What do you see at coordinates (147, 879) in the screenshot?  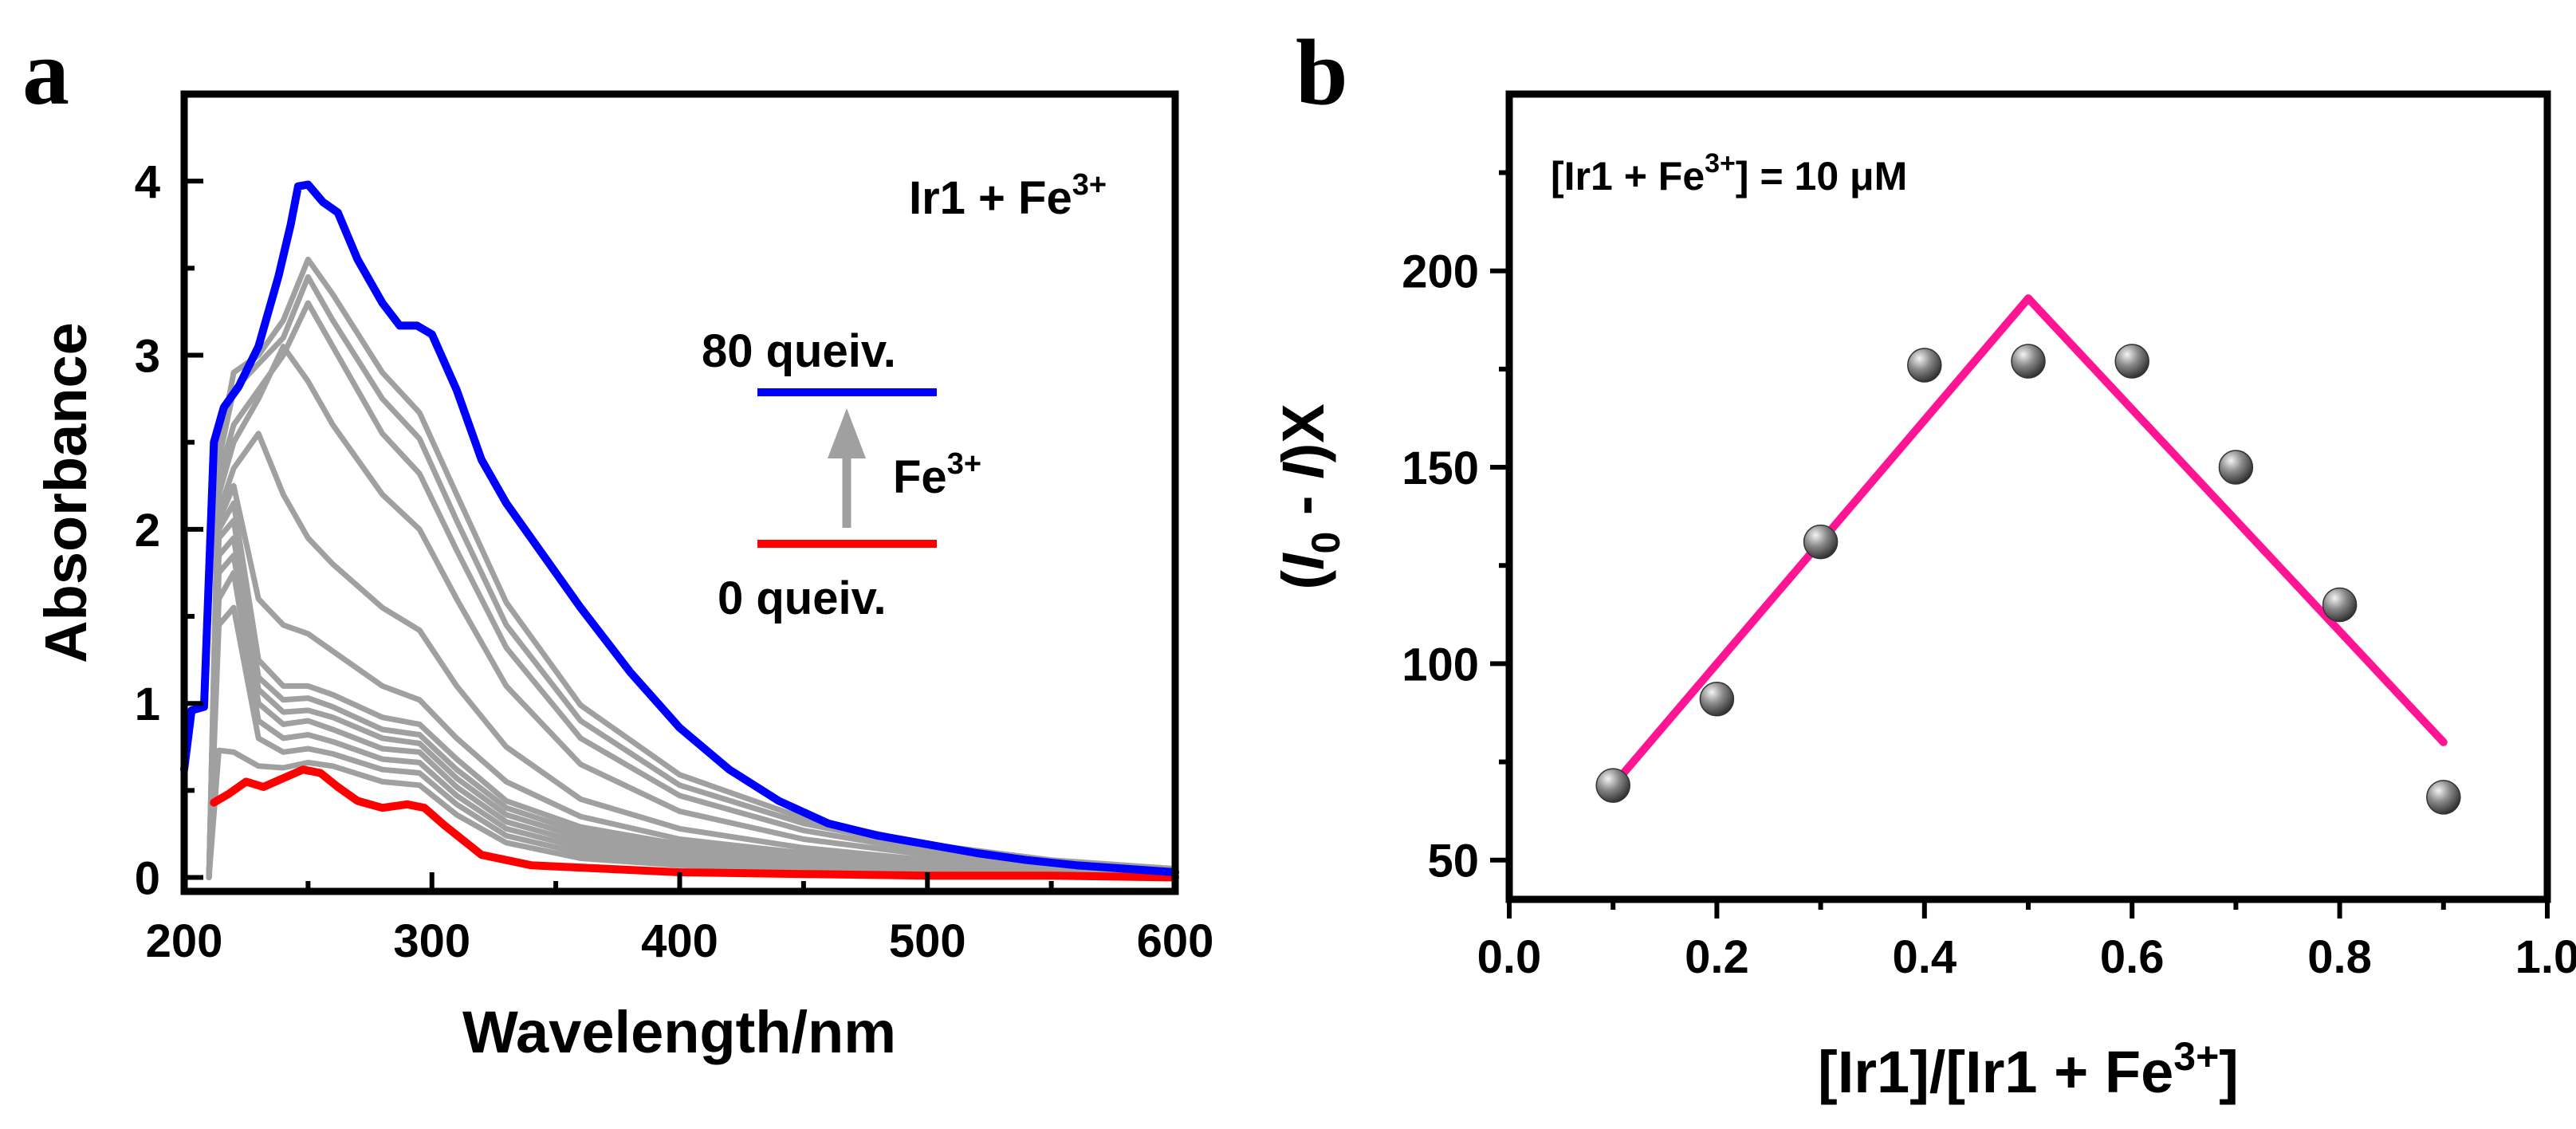 I see `panel-a-y-tick-label: 0` at bounding box center [147, 879].